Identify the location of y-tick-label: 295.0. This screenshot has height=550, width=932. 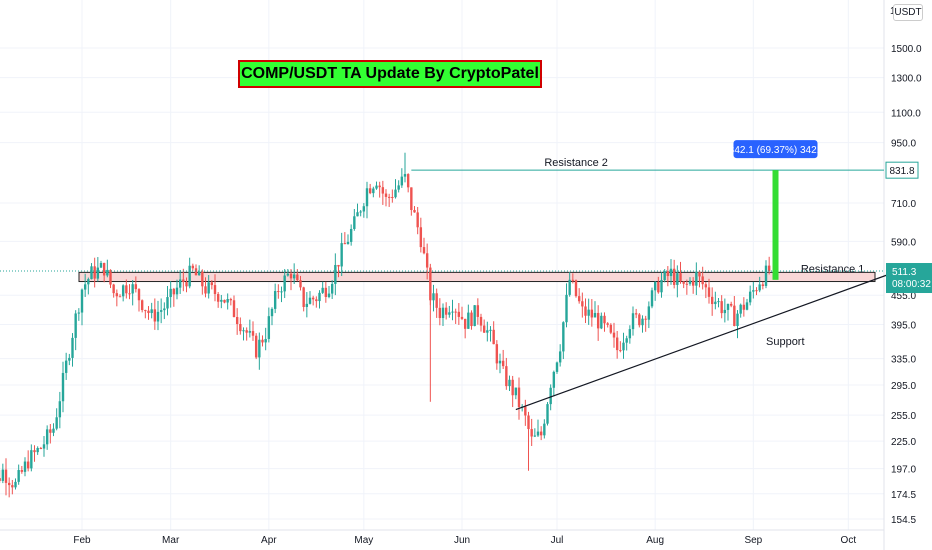
(903, 386).